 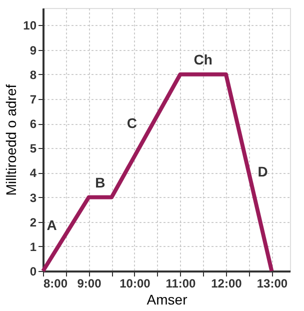 What do you see at coordinates (33, 75) in the screenshot?
I see `y-tick-label: 8` at bounding box center [33, 75].